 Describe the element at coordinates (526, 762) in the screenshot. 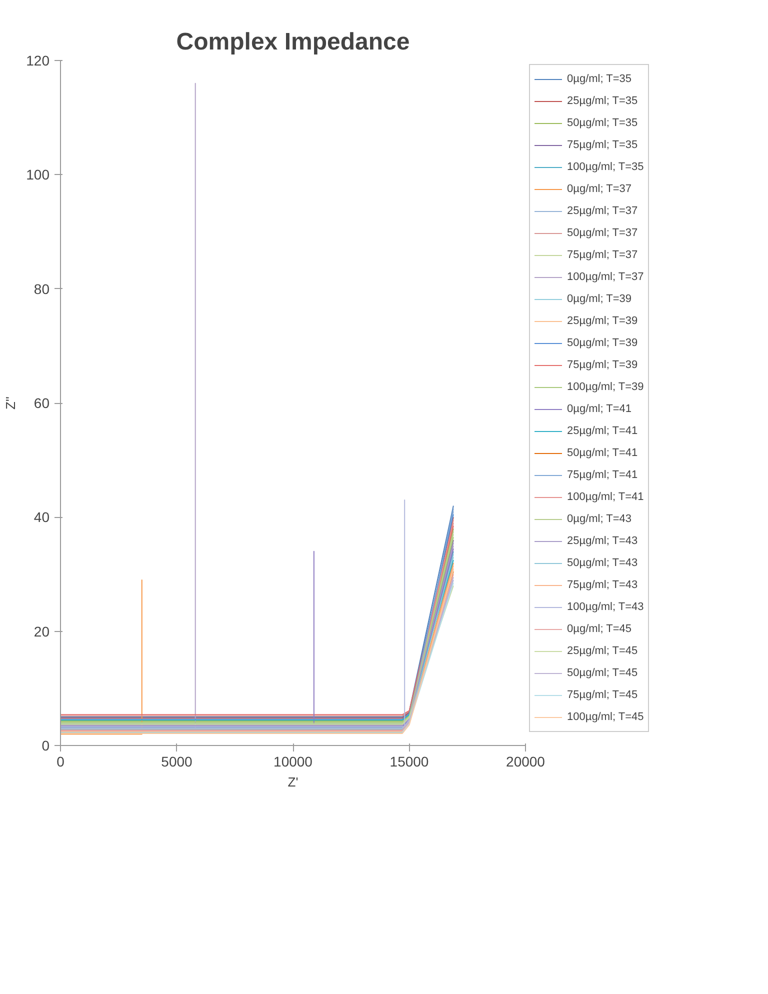

I see `x-tick-label: 20000` at that location.